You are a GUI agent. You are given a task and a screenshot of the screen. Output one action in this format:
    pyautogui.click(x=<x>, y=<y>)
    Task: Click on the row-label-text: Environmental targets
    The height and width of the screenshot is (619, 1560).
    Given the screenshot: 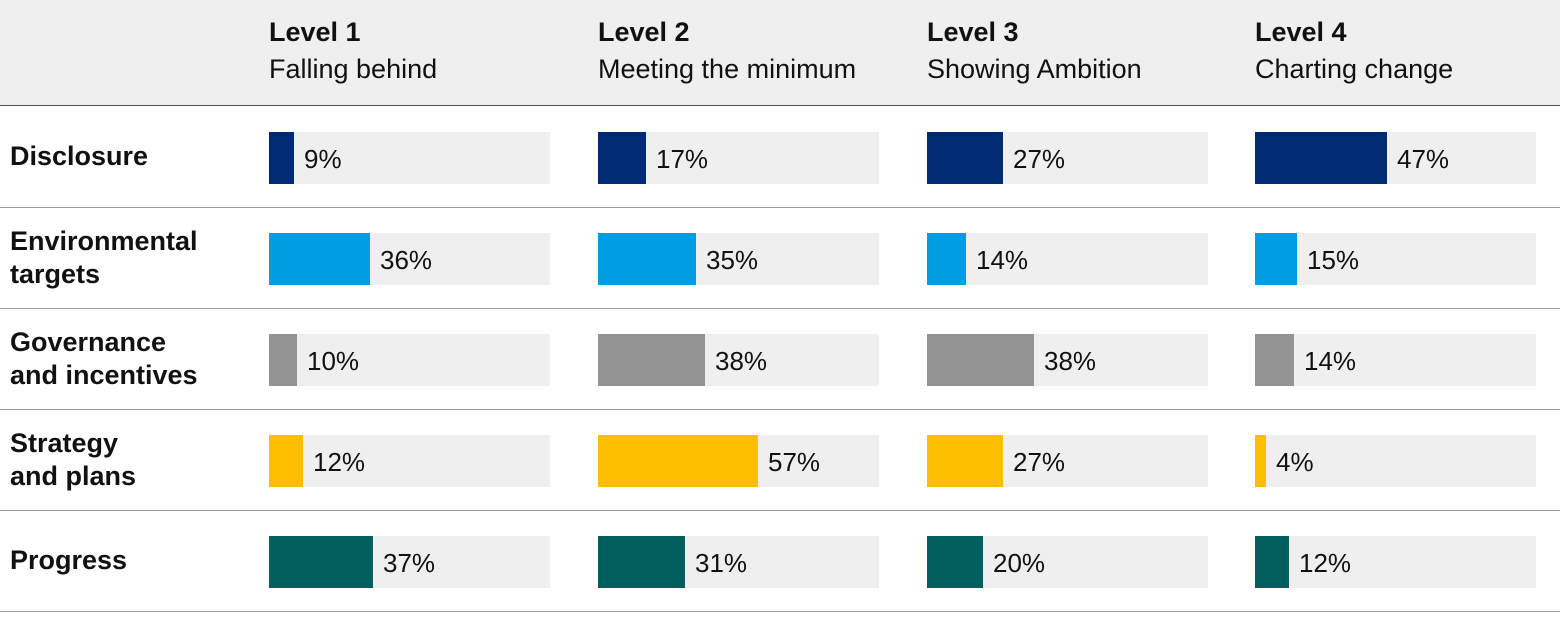 What is the action you would take?
    pyautogui.click(x=104, y=257)
    